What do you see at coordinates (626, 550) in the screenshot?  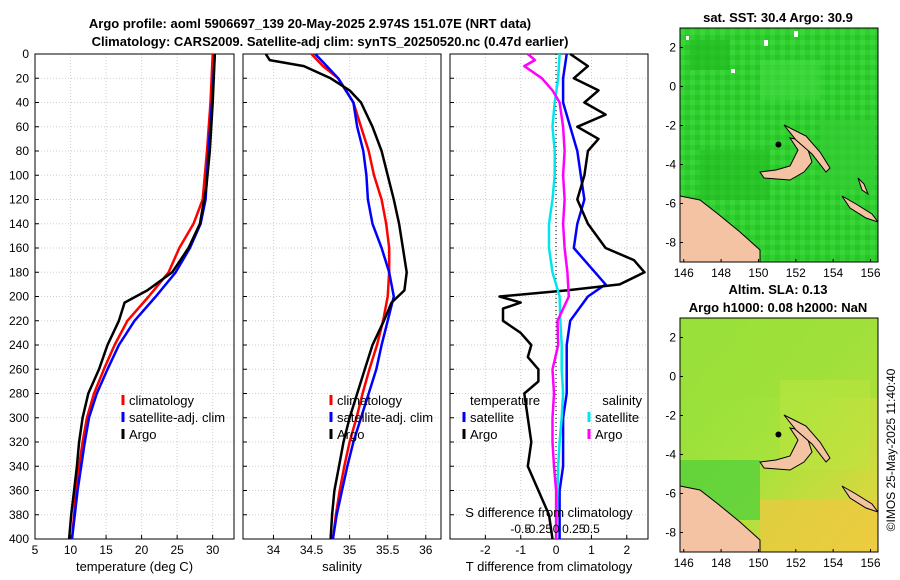 I see `difference-xtick-label: 2` at bounding box center [626, 550].